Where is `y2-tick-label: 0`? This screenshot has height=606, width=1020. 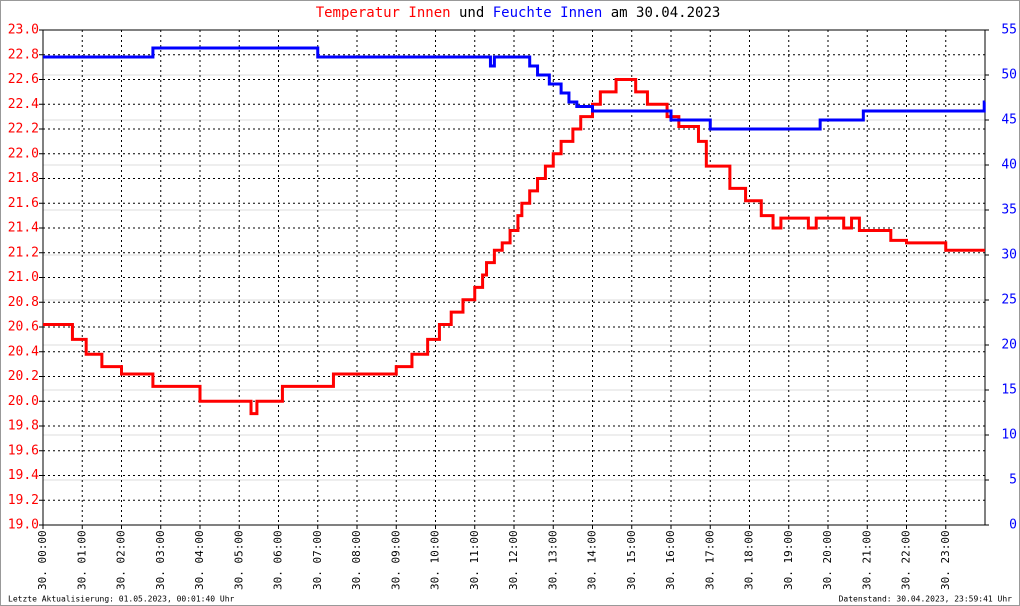
y2-tick-label: 0 is located at coordinates (1013, 525).